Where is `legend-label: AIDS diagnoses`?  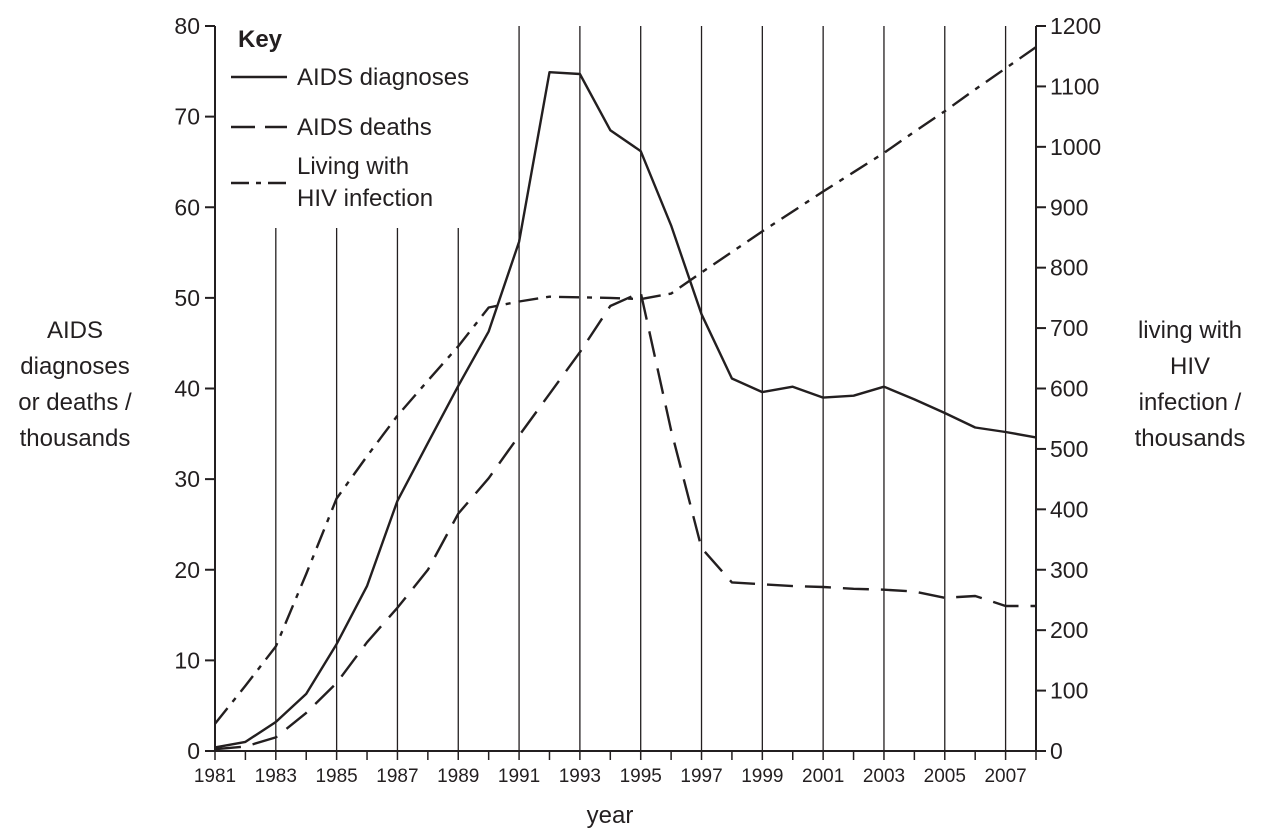 legend-label: AIDS diagnoses is located at coordinates (383, 77).